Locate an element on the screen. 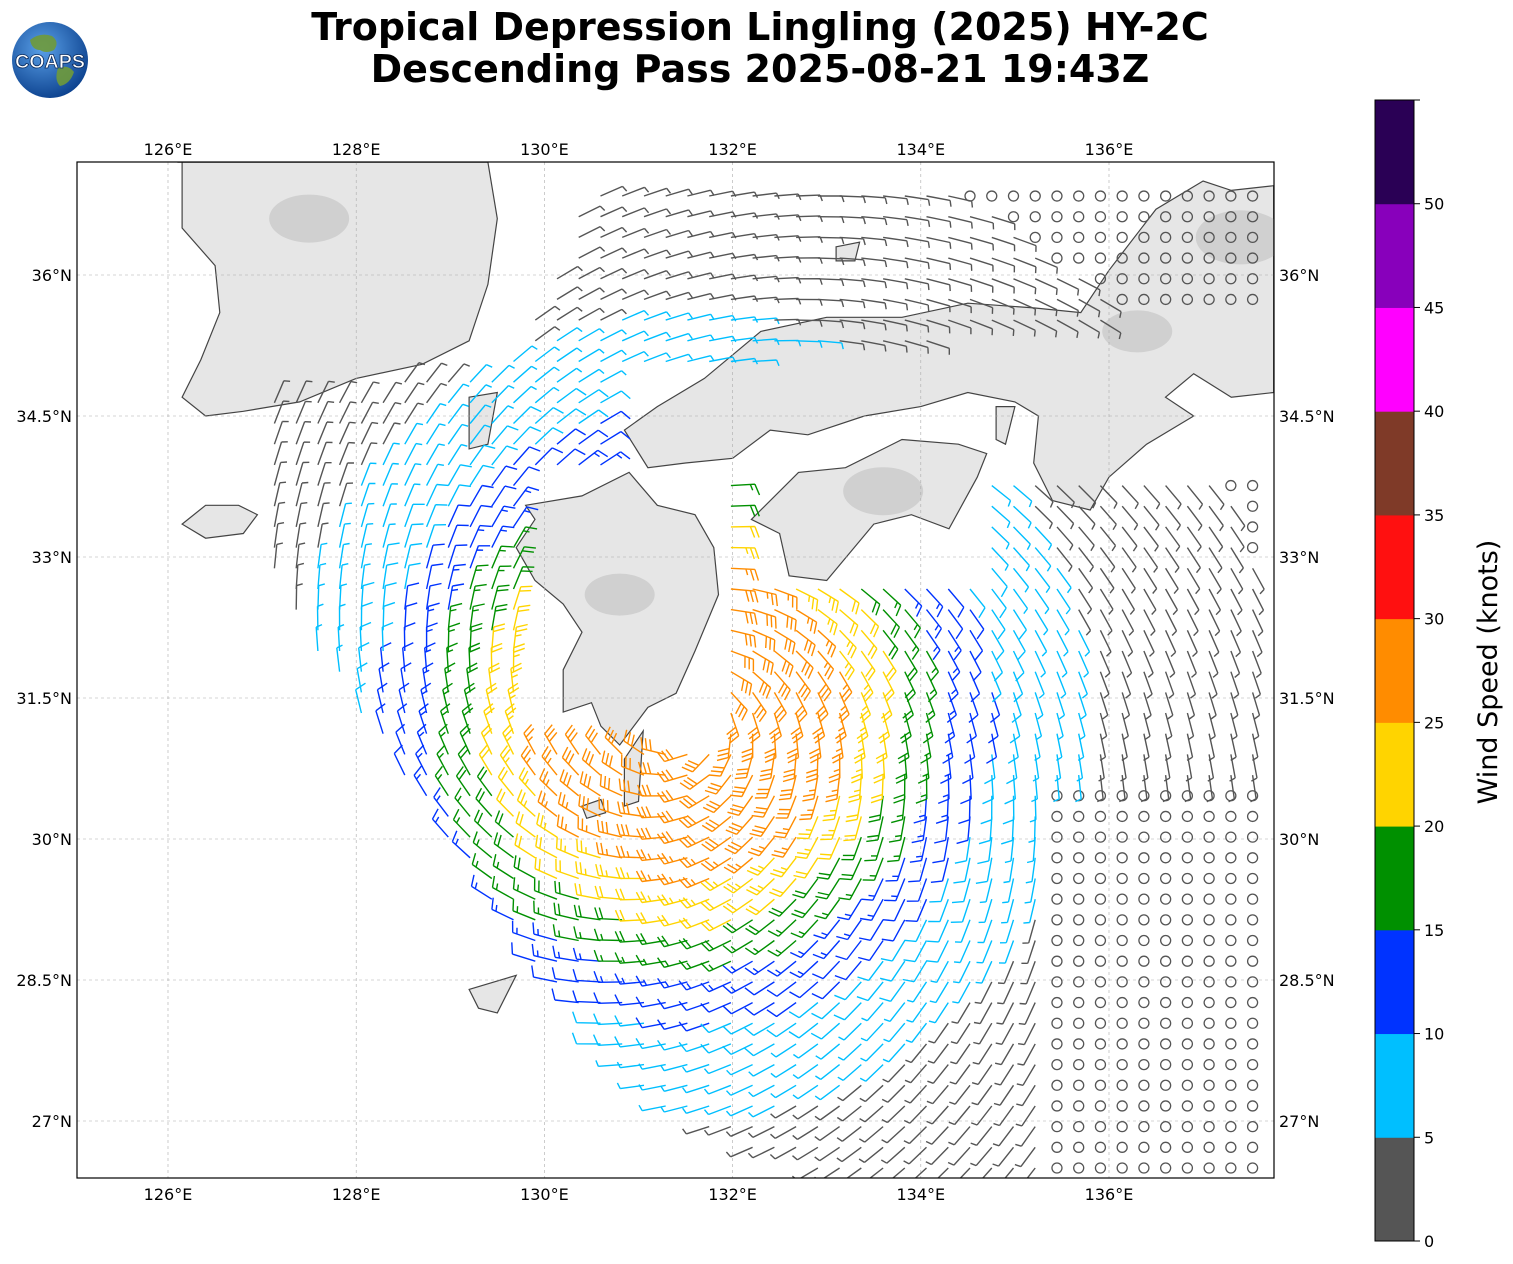  sado-awaji-island is located at coordinates (1005, 426).